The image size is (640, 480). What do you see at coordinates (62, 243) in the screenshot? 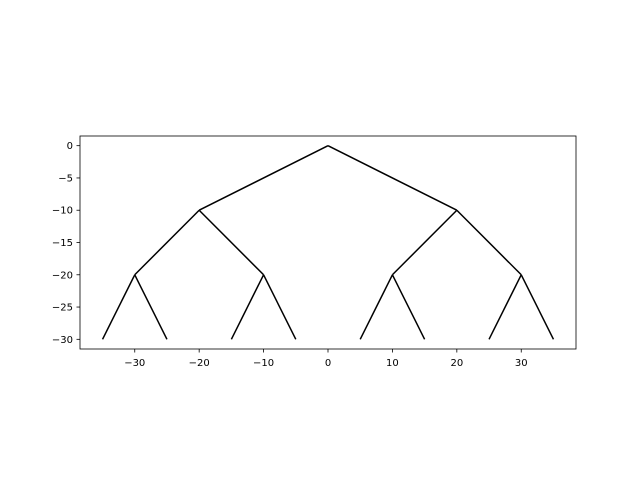
I see `y-tick-label: −15` at bounding box center [62, 243].